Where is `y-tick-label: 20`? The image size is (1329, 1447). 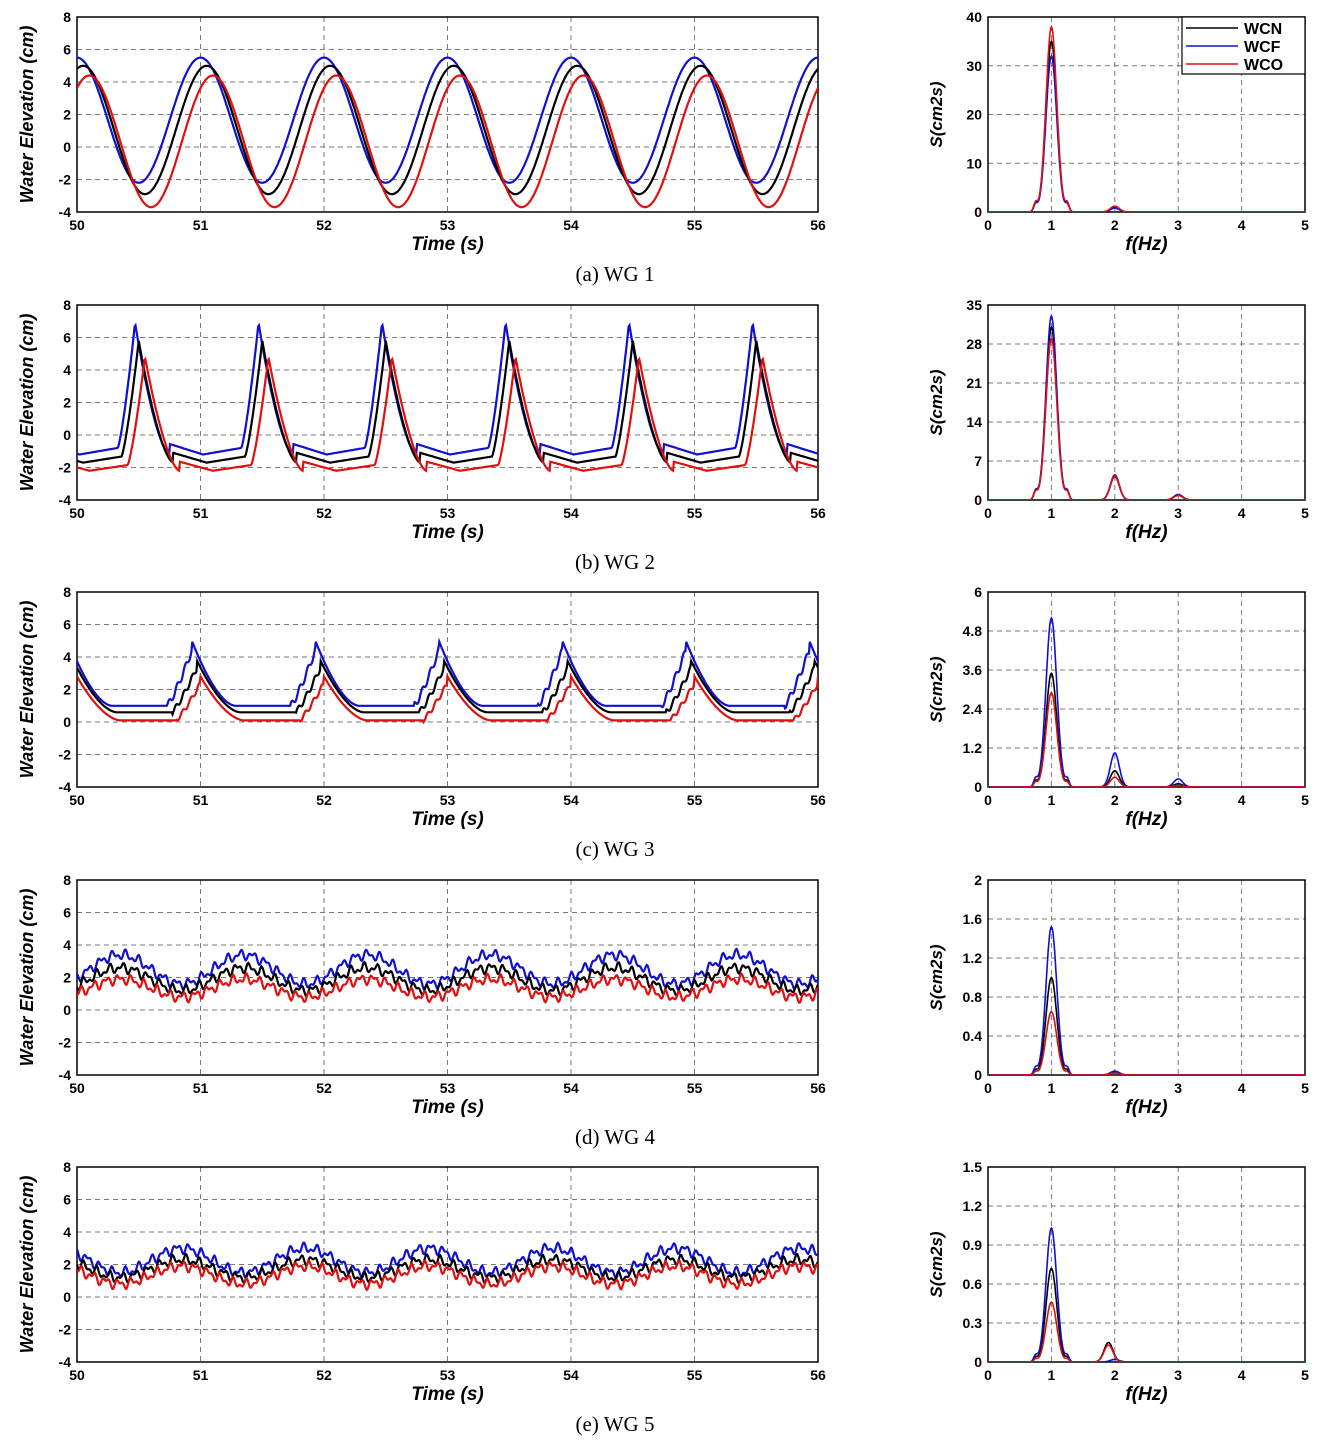
y-tick-label: 20 is located at coordinates (974, 115).